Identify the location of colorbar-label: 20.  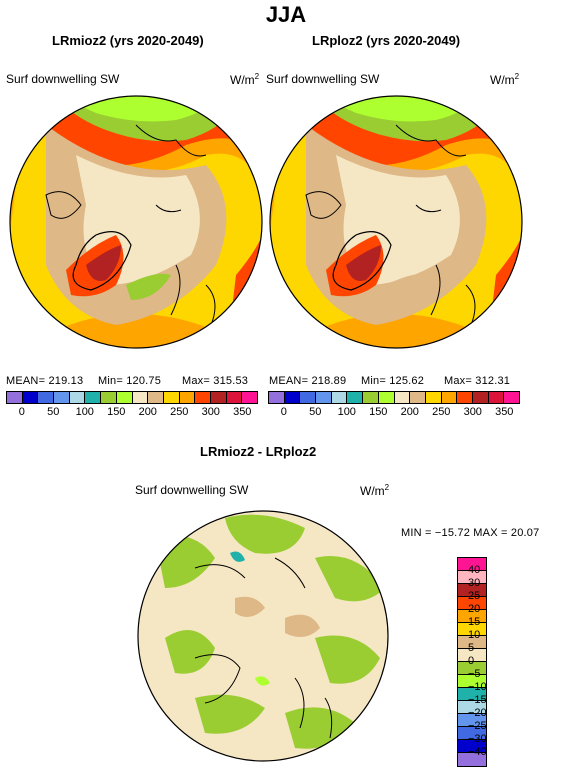
(474, 609).